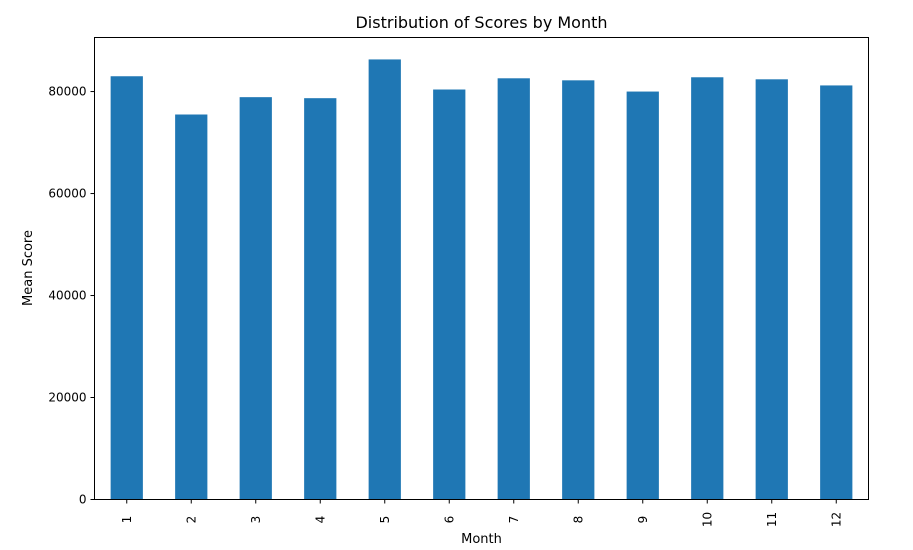 Image resolution: width=913 pixels, height=550 pixels. Describe the element at coordinates (256, 520) in the screenshot. I see `x-tick-label: 3` at that location.